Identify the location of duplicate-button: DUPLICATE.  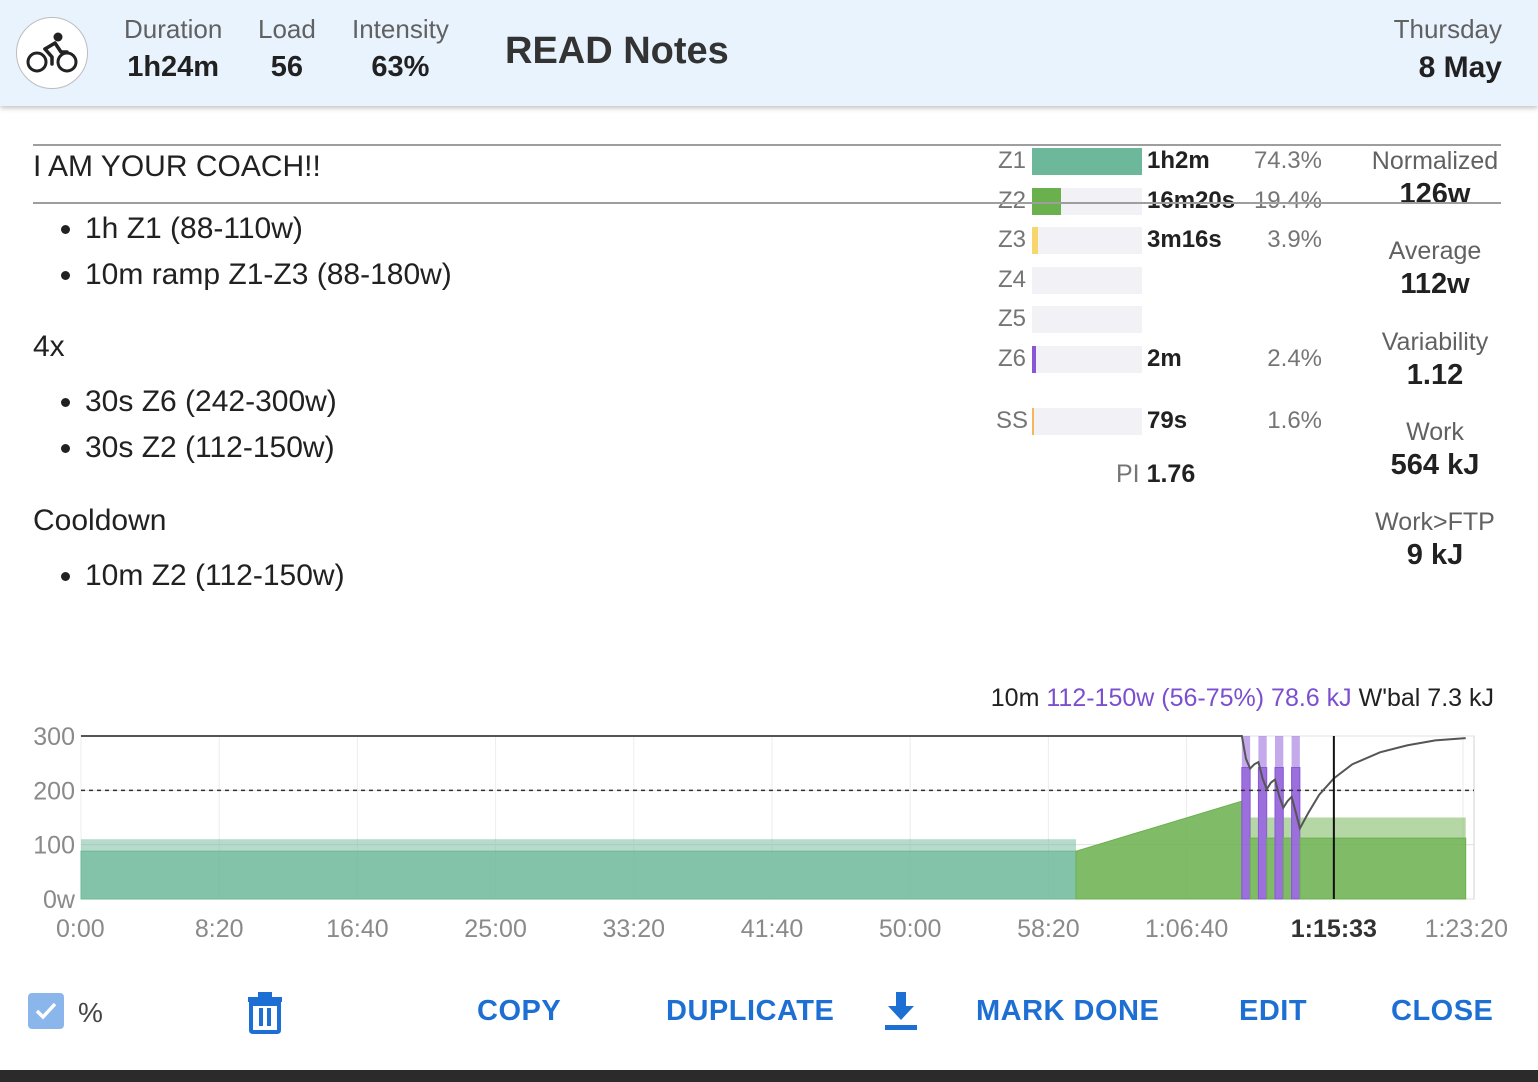
(750, 1011).